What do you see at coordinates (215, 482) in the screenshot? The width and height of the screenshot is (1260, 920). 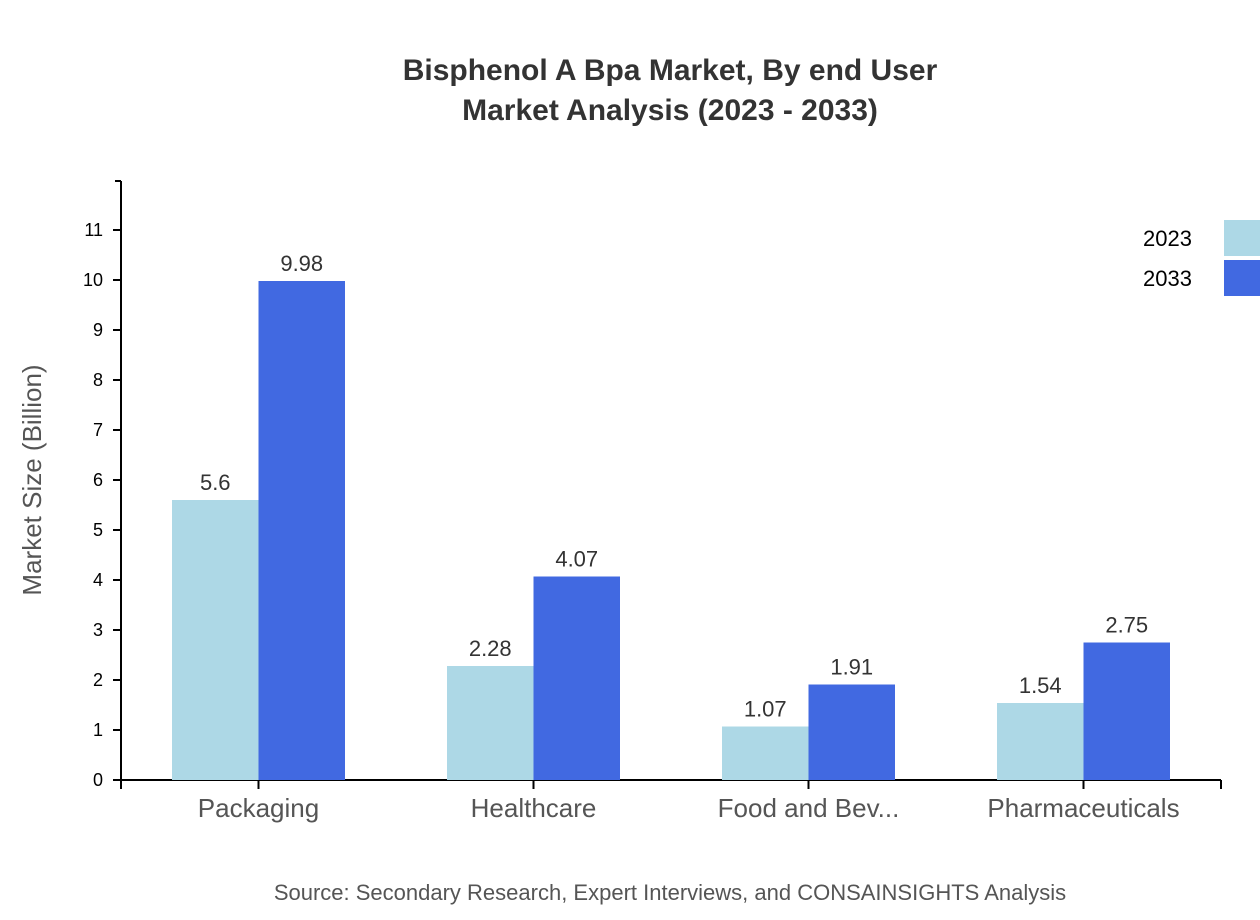 I see `data-label: 5.6` at bounding box center [215, 482].